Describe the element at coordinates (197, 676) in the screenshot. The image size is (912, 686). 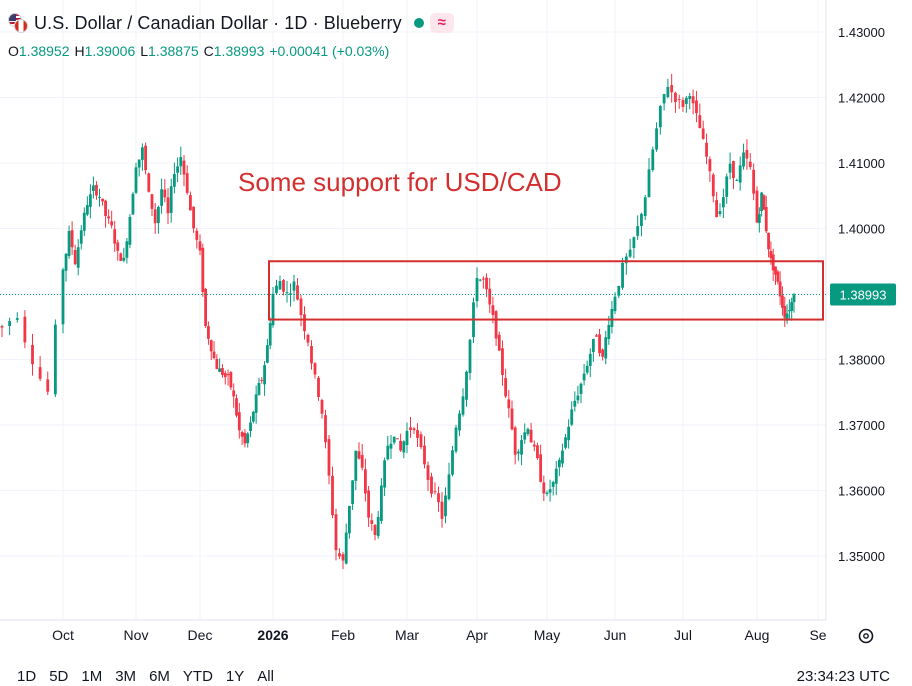
I see `range-ytd-button: YTD` at that location.